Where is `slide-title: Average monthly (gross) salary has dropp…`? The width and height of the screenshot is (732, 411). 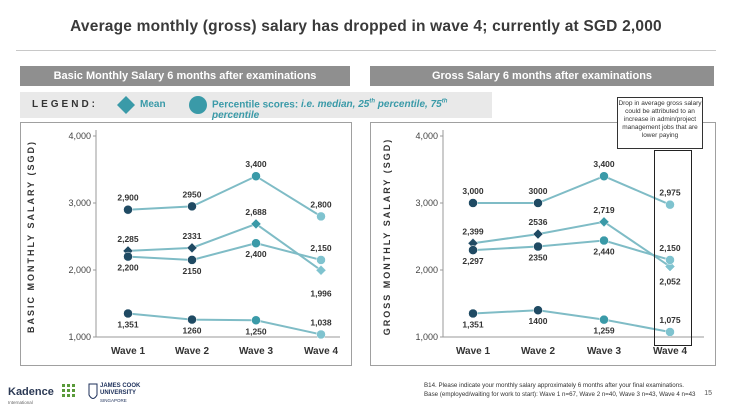
slide-title: Average monthly (gross) salary has dropp… is located at coordinates (366, 26).